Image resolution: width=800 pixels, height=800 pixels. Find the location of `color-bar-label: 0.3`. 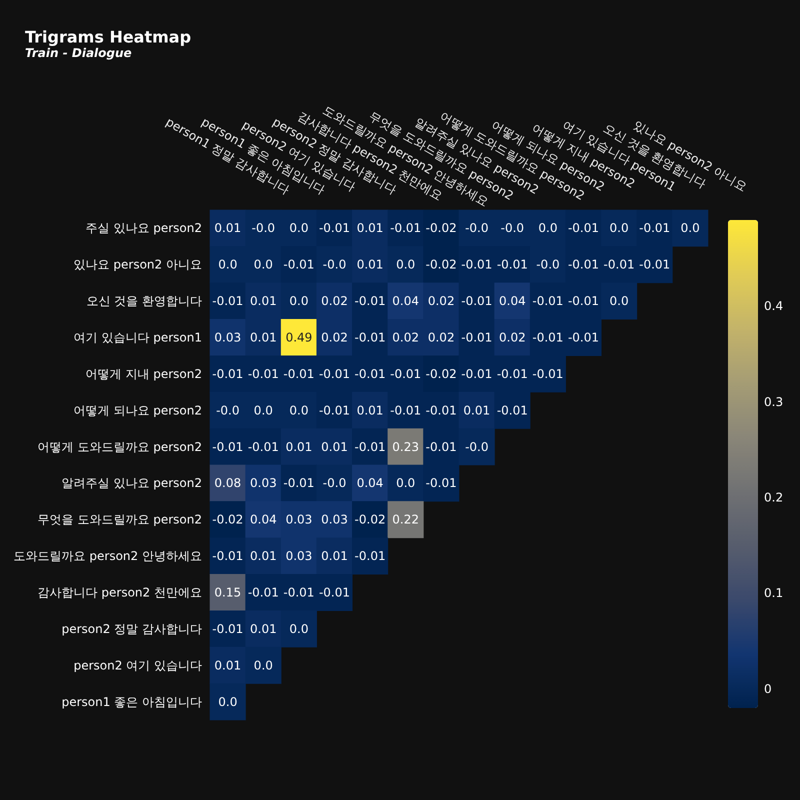

color-bar-label: 0.3 is located at coordinates (774, 401).